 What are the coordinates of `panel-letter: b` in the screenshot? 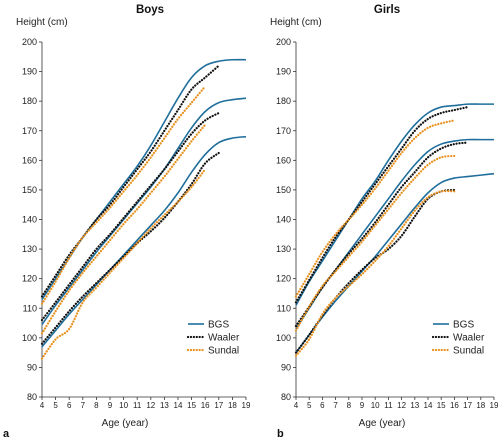 It's located at (280, 434).